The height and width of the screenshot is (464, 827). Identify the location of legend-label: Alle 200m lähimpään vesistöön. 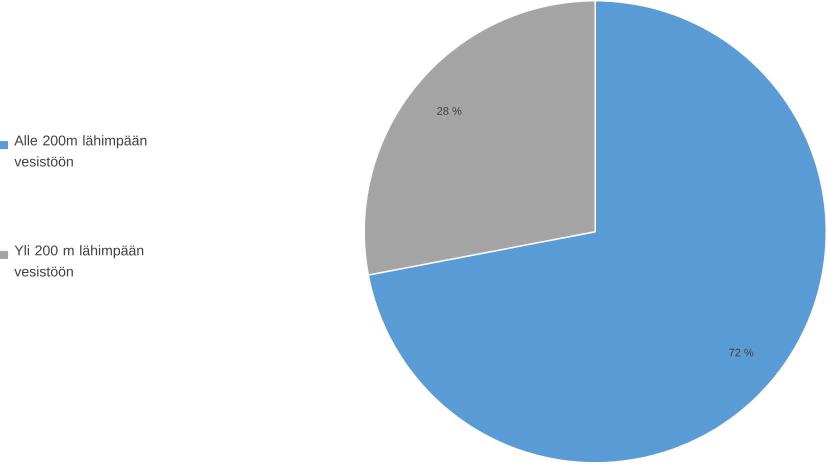
(80, 151).